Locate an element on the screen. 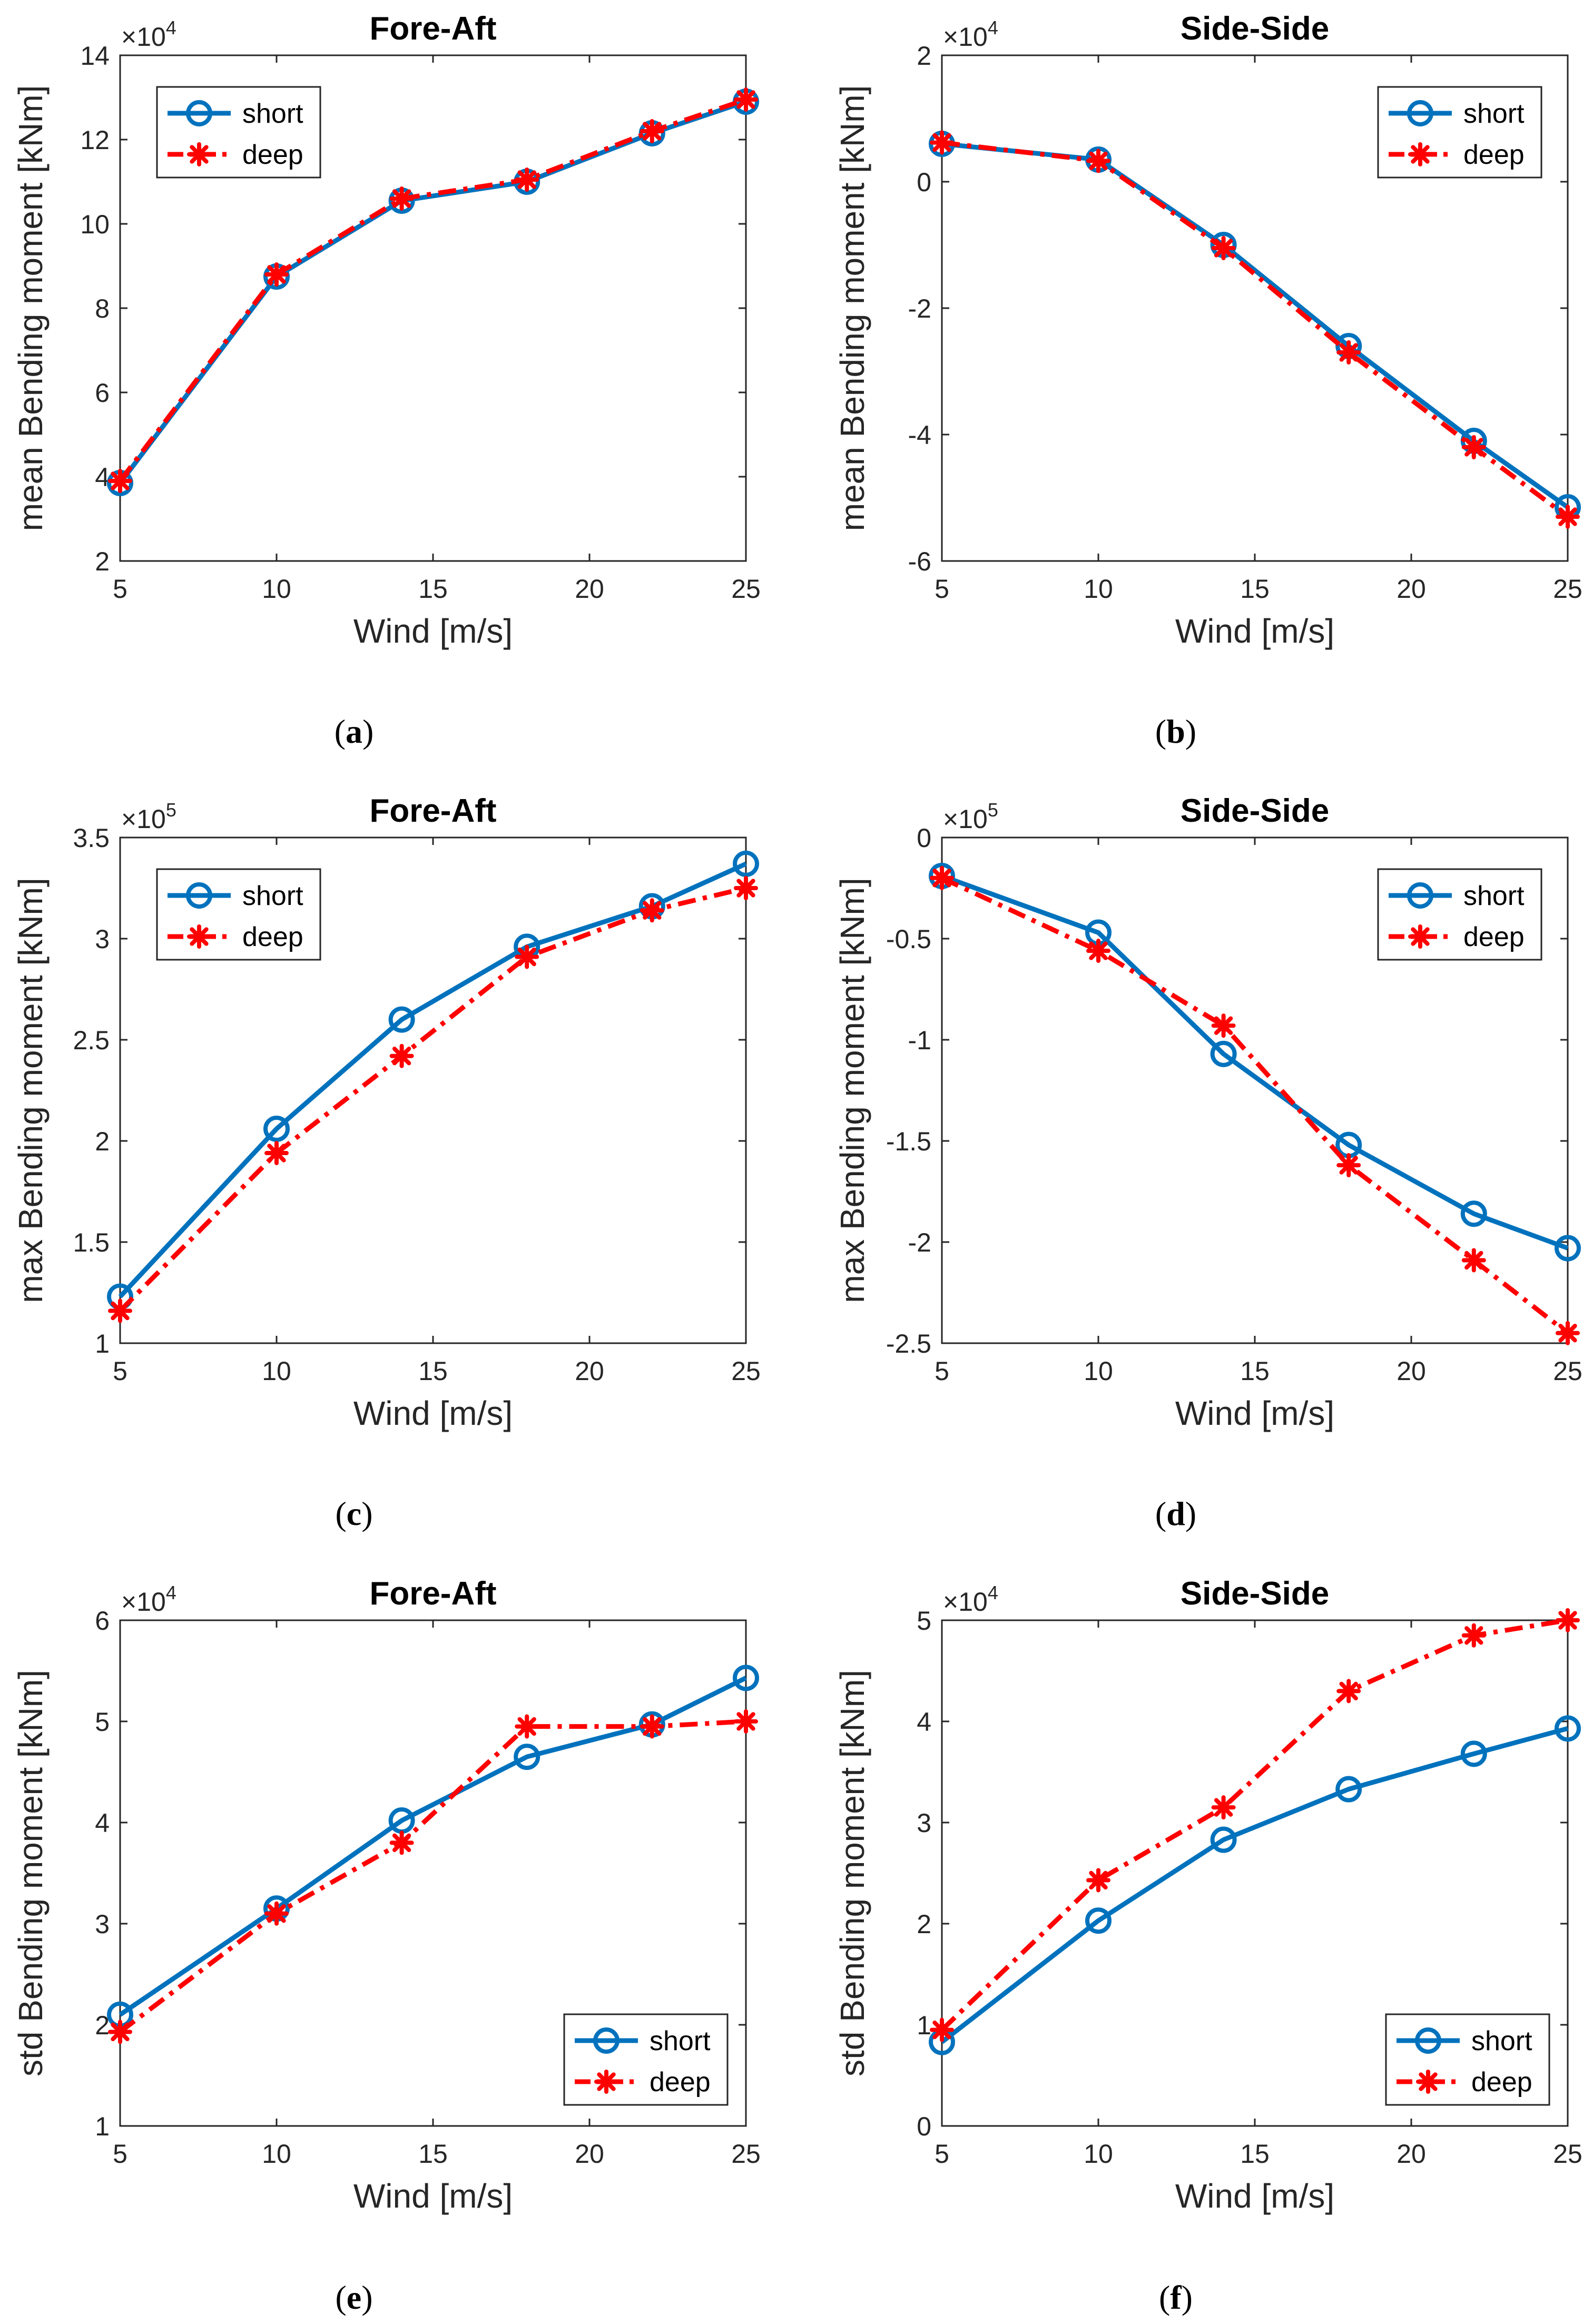 The width and height of the screenshot is (1593, 2324). y-tick-label: 3 is located at coordinates (103, 1924).